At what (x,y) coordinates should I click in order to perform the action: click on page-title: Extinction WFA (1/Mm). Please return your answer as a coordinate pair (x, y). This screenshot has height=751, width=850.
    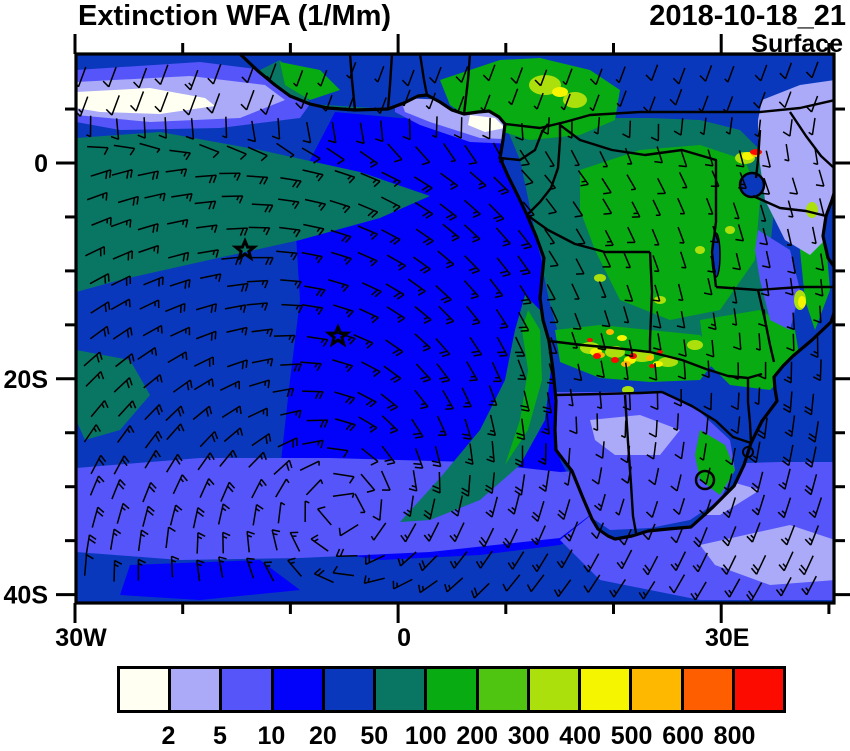
    Looking at the image, I should click on (234, 16).